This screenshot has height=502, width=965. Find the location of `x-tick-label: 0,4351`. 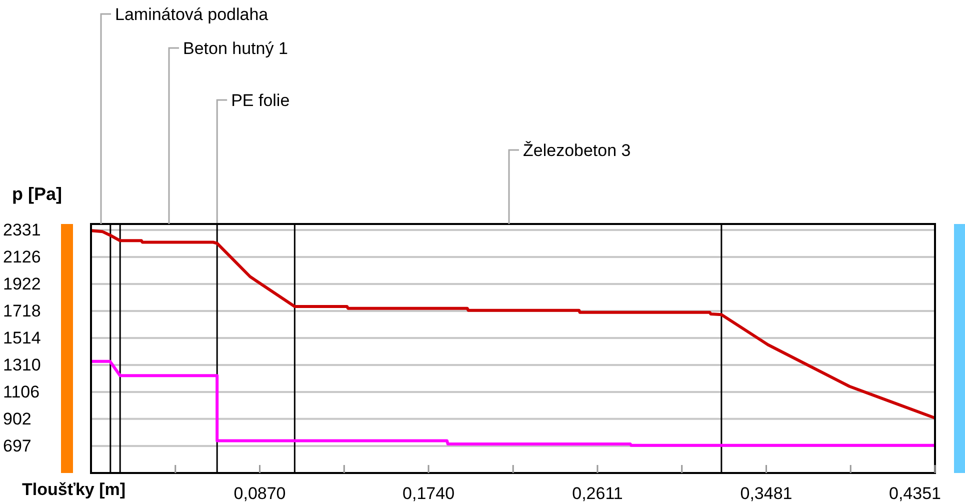

x-tick-label: 0,4351 is located at coordinates (915, 493).